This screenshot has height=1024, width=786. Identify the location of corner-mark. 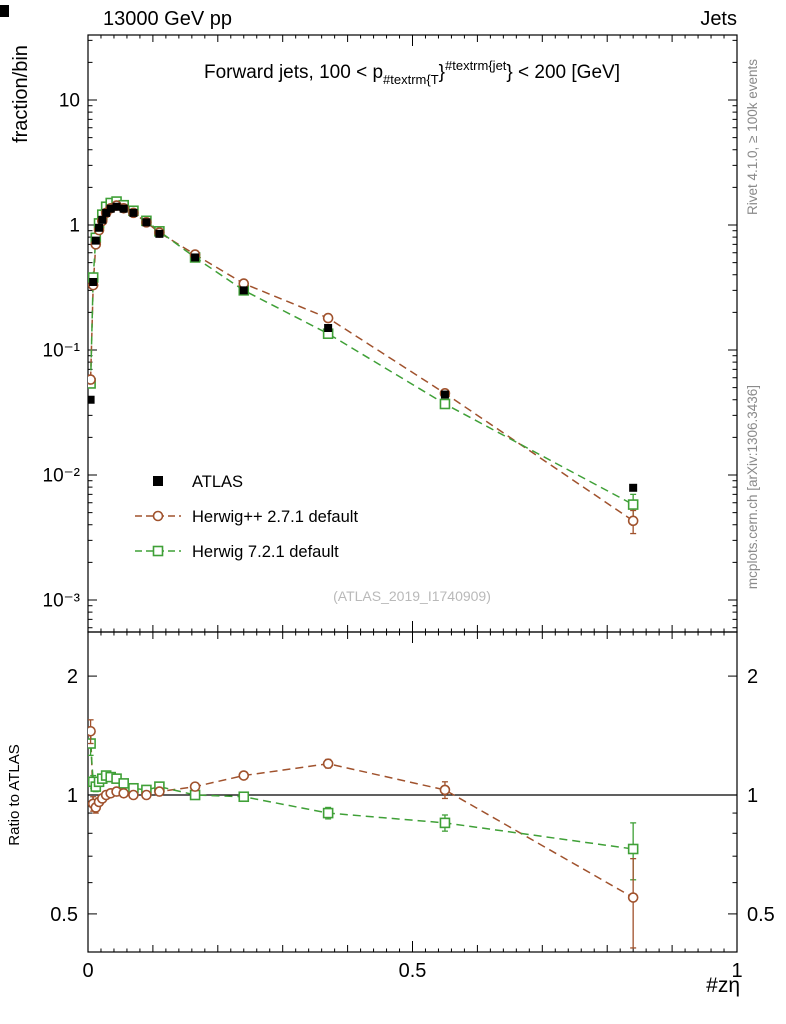
(4, 11).